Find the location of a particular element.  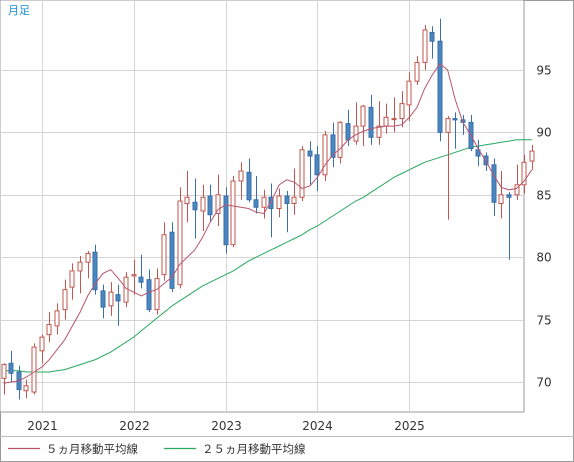

legend: ５ヵ月移動平均線 ２５ヵ月移動平均線 is located at coordinates (157, 449).